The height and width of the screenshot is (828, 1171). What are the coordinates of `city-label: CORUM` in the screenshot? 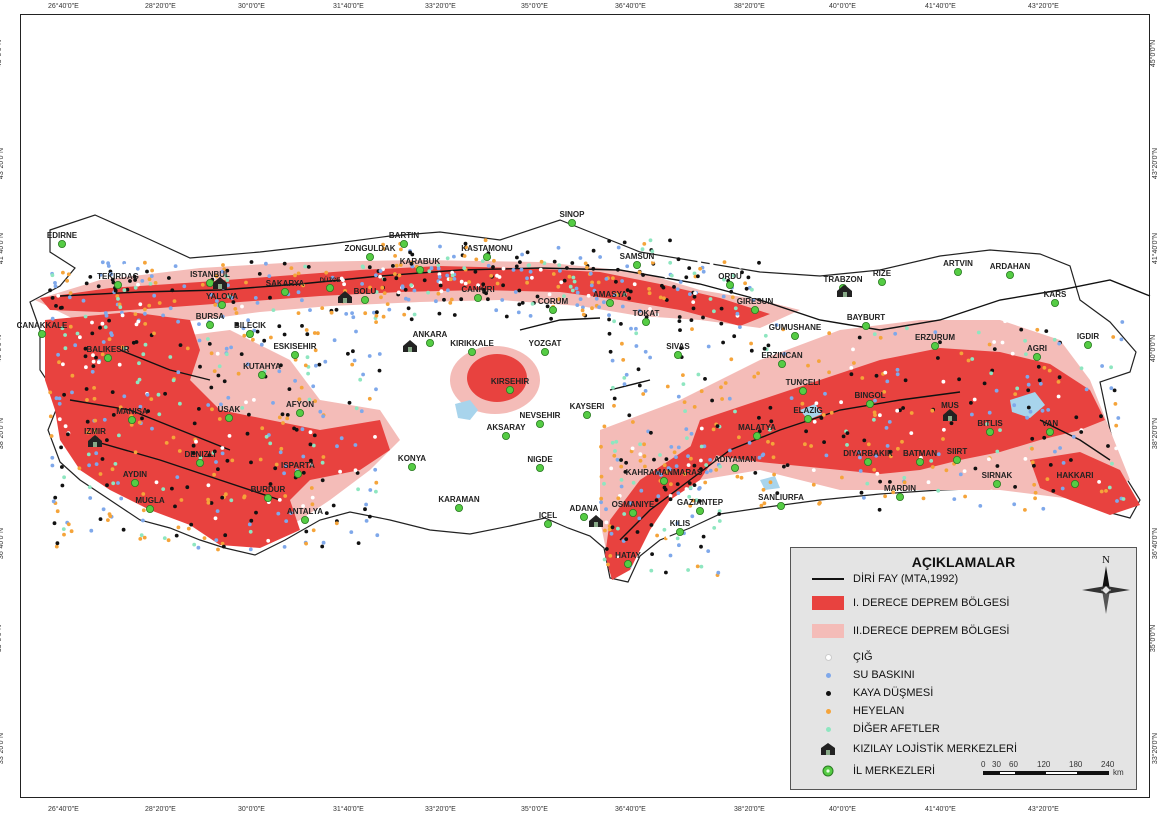 It's located at (553, 301).